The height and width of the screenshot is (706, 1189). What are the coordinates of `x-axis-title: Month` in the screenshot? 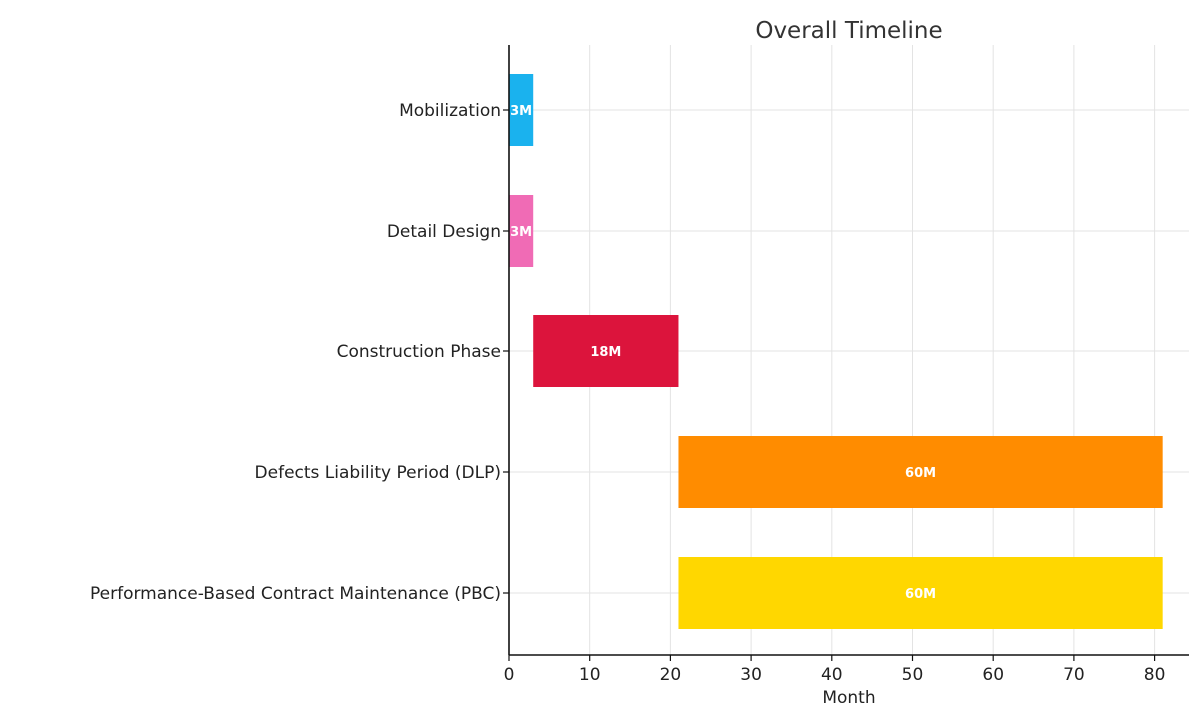 It's located at (848, 697).